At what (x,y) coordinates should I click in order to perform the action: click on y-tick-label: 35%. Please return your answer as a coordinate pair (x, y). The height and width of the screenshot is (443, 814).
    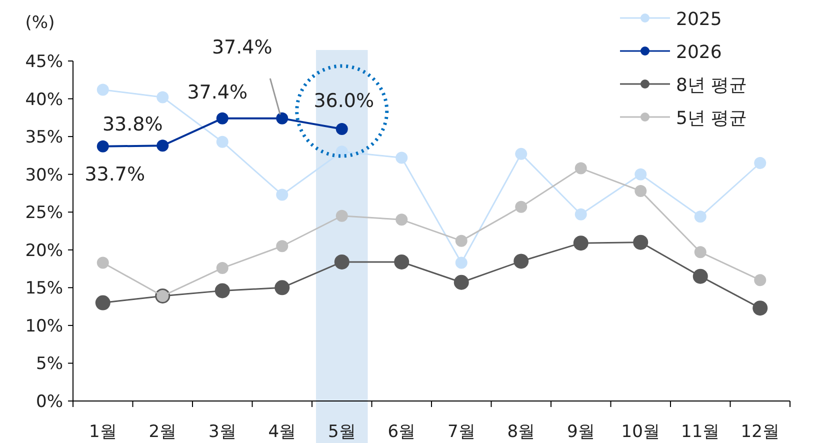
    Looking at the image, I should click on (44, 138).